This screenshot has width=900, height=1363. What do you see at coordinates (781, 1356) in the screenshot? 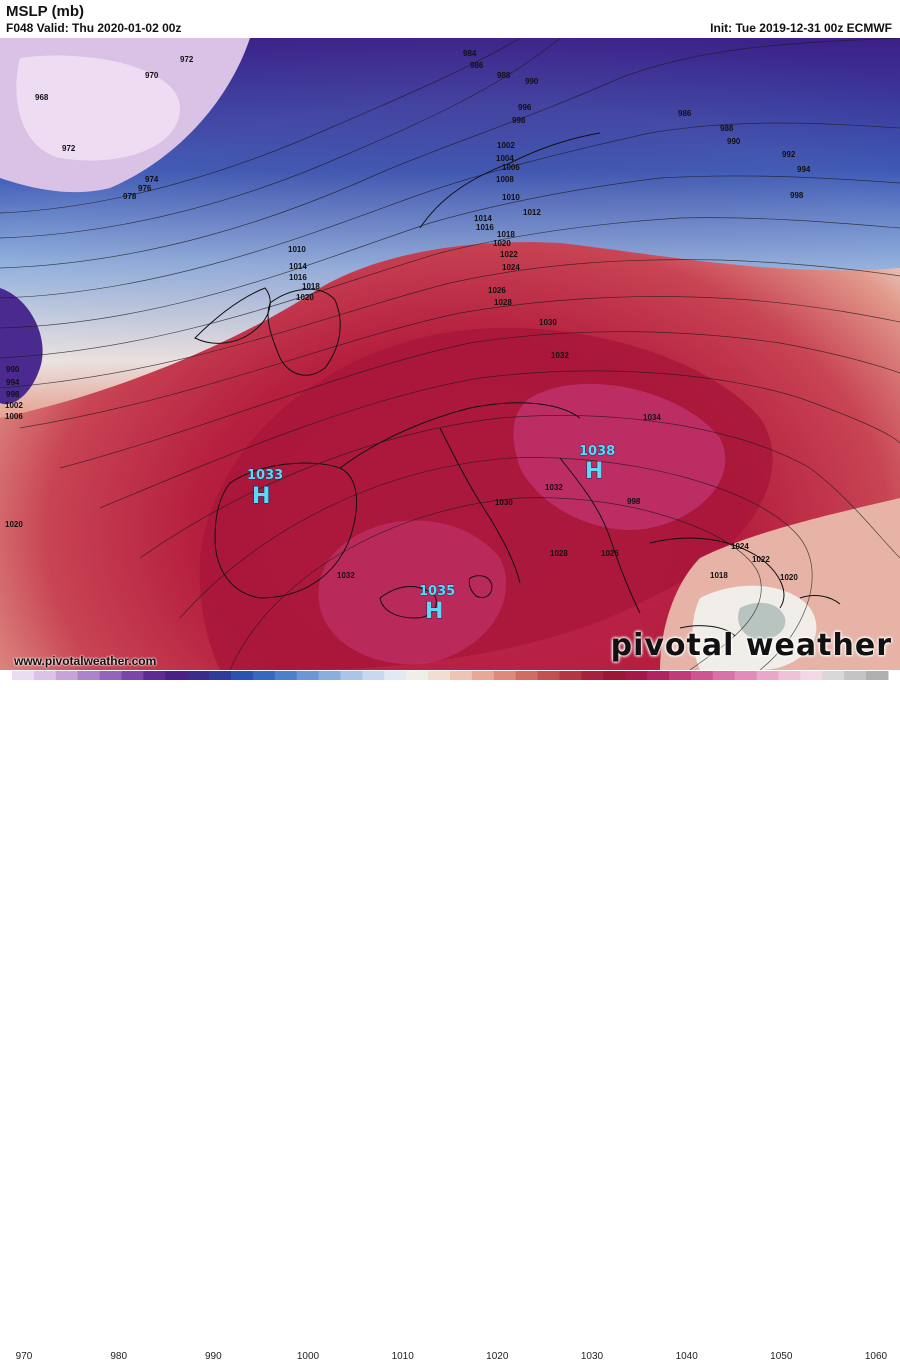
I see `legend-tick-label: 1050` at bounding box center [781, 1356].